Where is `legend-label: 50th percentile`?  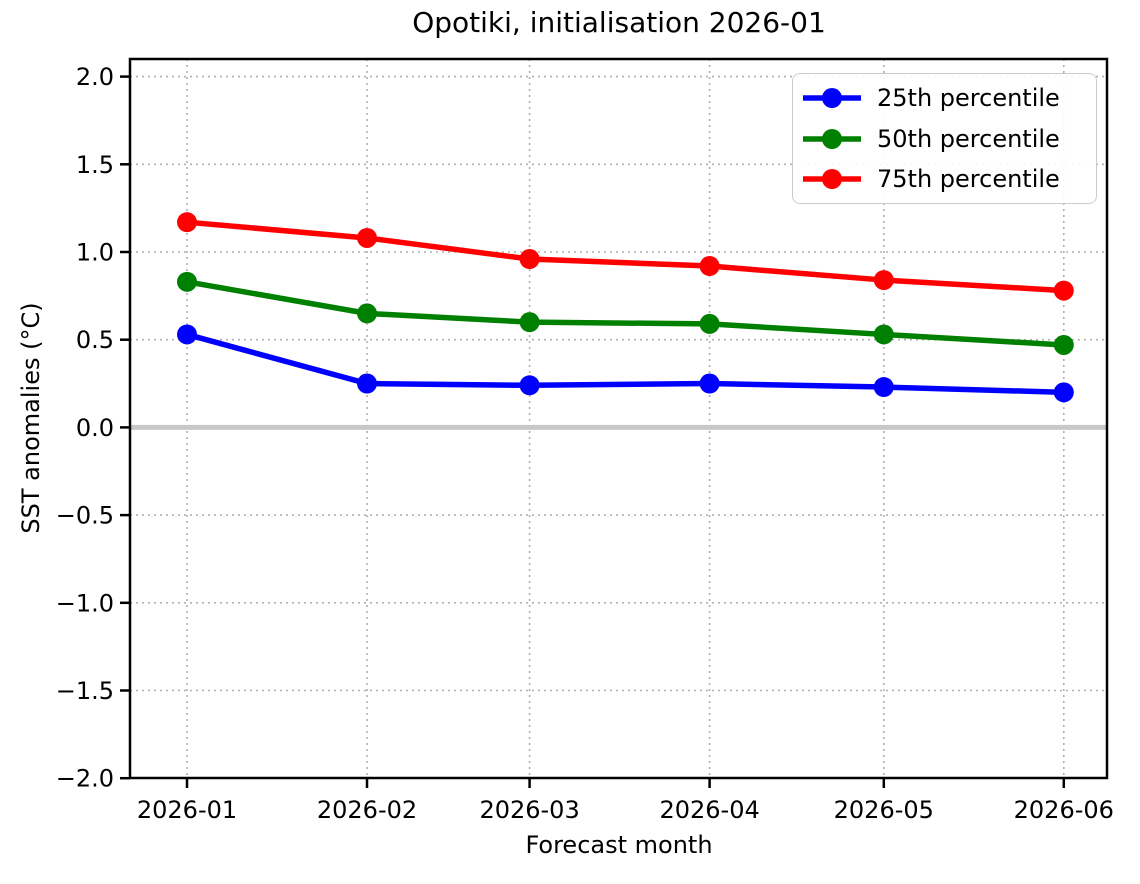
legend-label: 50th percentile is located at coordinates (968, 138).